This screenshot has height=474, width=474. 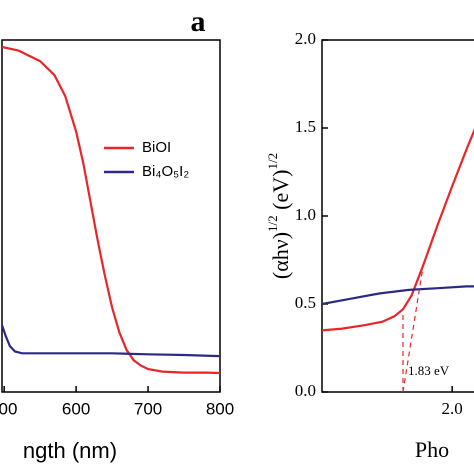 What do you see at coordinates (8, 408) in the screenshot?
I see `x-tick-label: 00` at bounding box center [8, 408].